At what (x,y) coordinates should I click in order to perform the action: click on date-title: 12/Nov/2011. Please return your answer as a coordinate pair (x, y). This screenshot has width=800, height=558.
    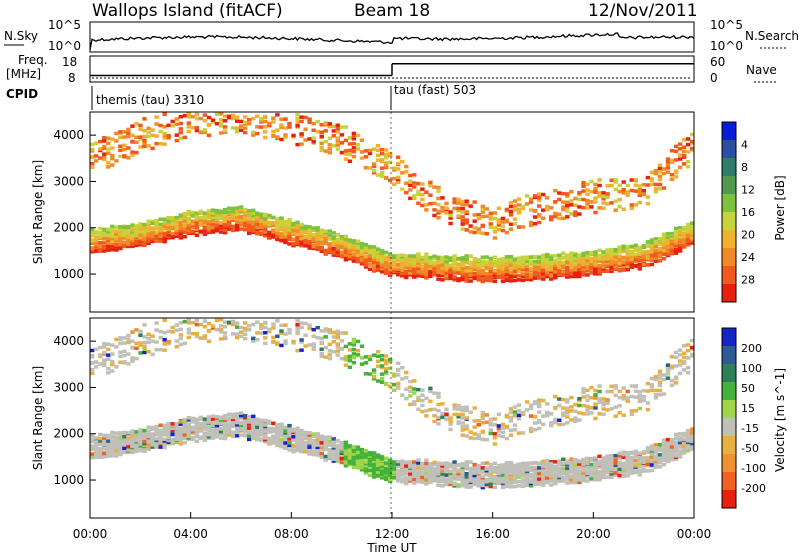
    Looking at the image, I should click on (643, 11).